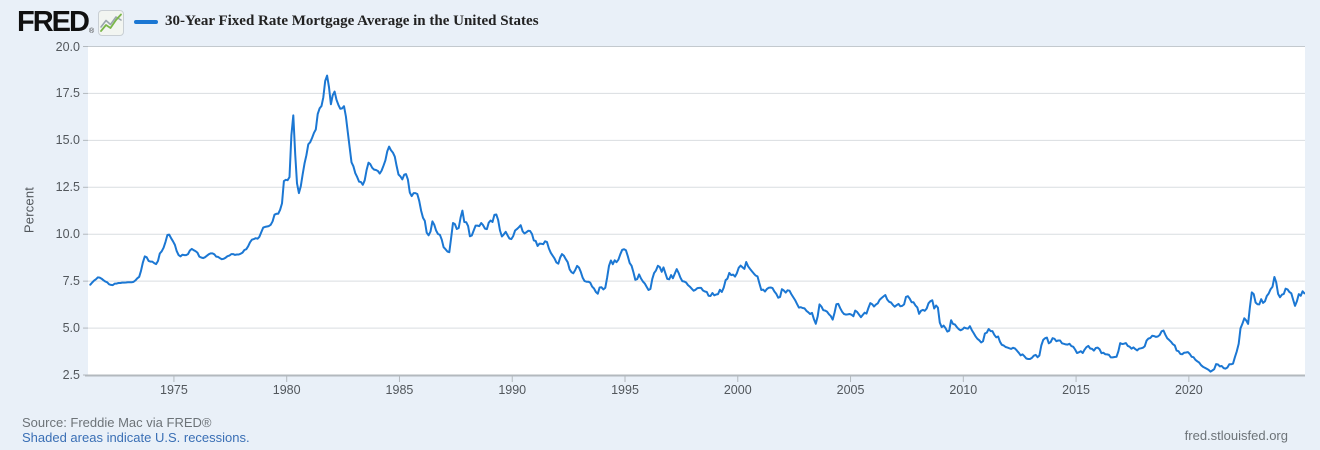  I want to click on fred-logo-text: FRED, so click(53, 21).